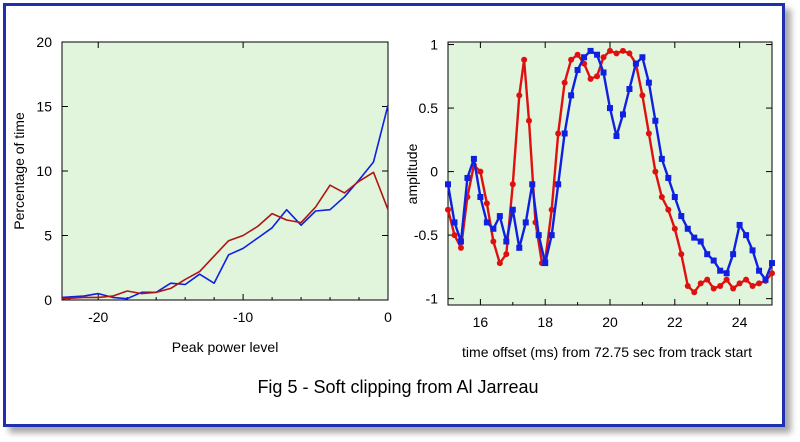 This screenshot has width=800, height=442. What do you see at coordinates (610, 322) in the screenshot?
I see `right-x-tick-label: 20` at bounding box center [610, 322].